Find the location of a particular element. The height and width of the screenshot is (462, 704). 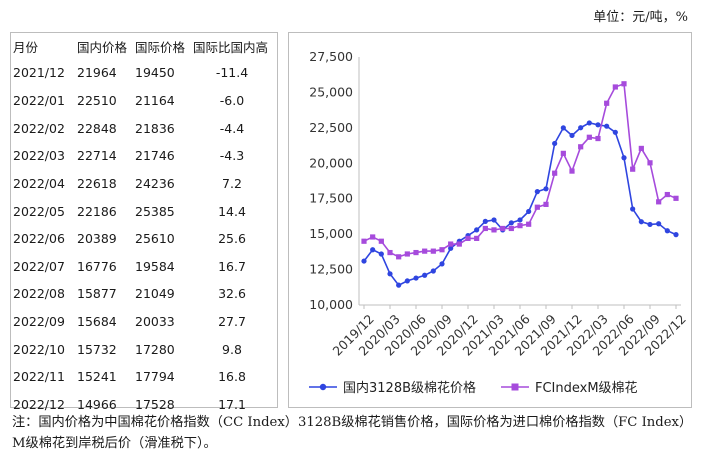

y-tick-label: 22,500 is located at coordinates (331, 127).